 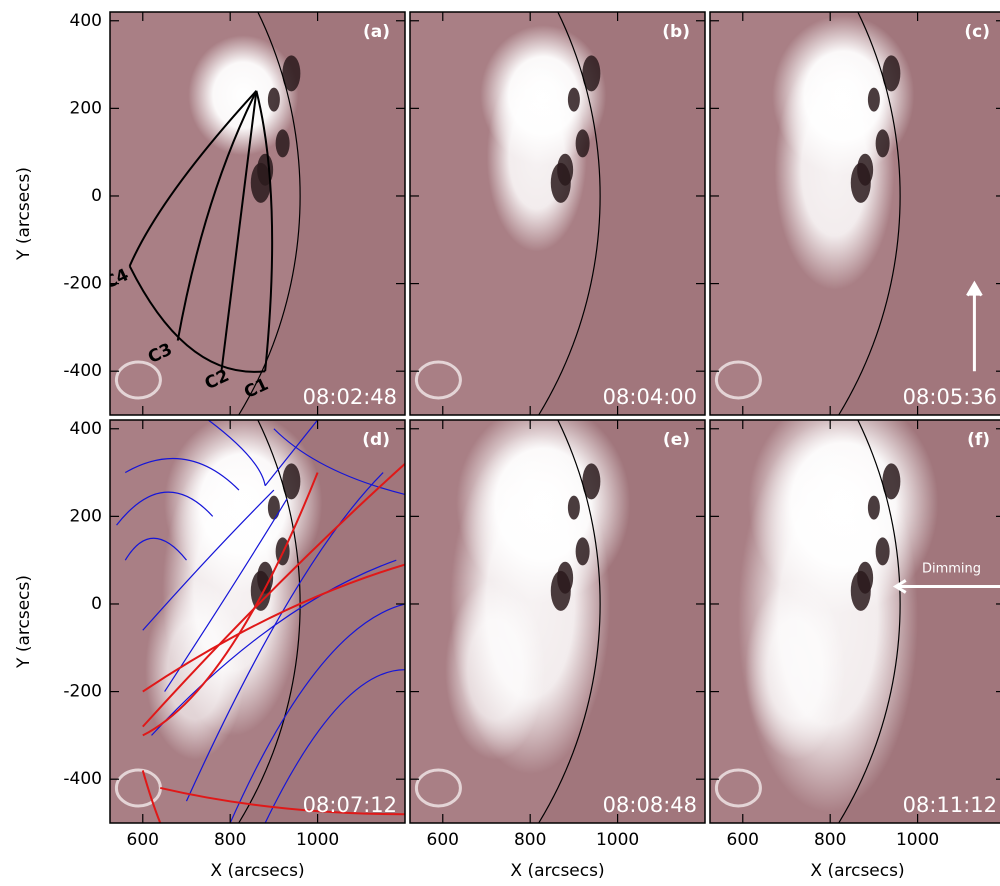 What do you see at coordinates (676, 32) in the screenshot?
I see `panel-label: (b)` at bounding box center [676, 32].